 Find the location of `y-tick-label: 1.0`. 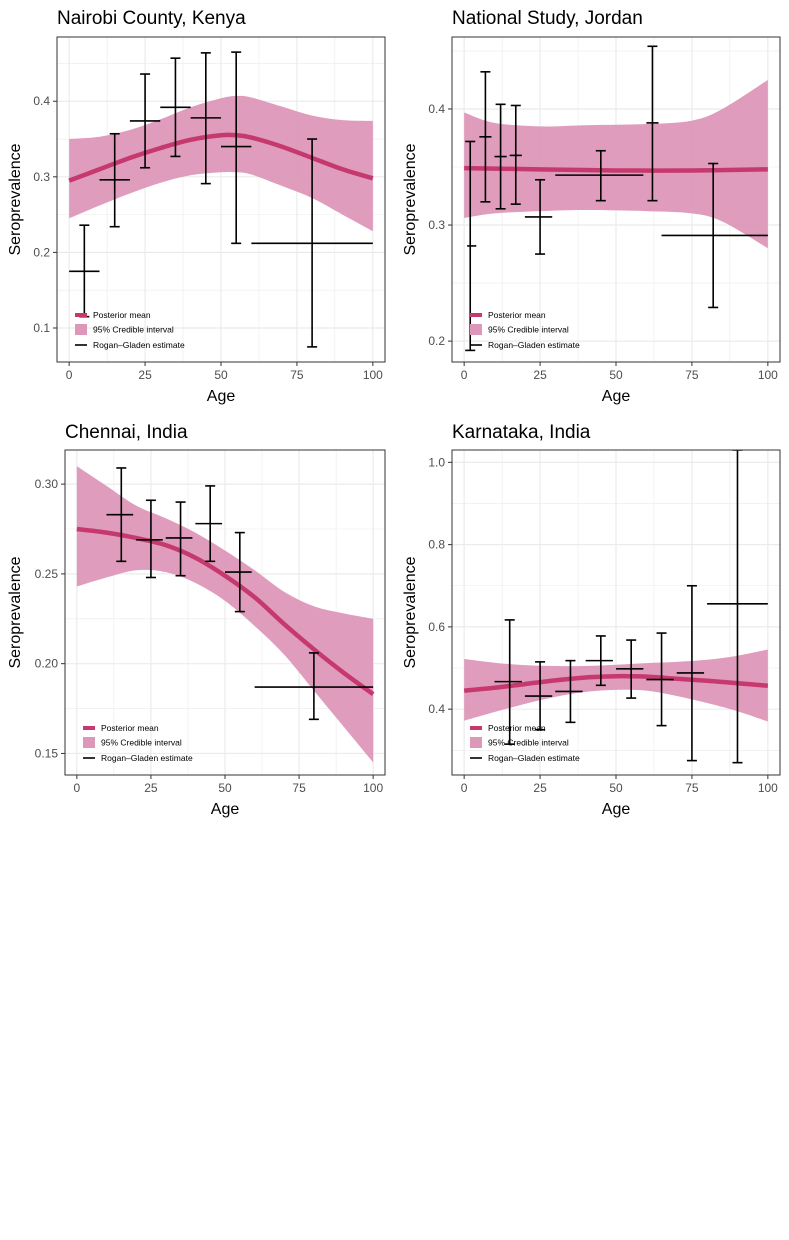

y-tick-label: 1.0 is located at coordinates (436, 462).